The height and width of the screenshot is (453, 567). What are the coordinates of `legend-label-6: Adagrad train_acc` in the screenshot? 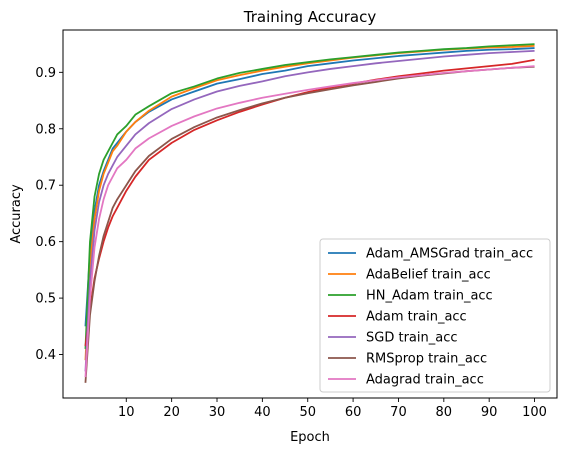 It's located at (425, 380).